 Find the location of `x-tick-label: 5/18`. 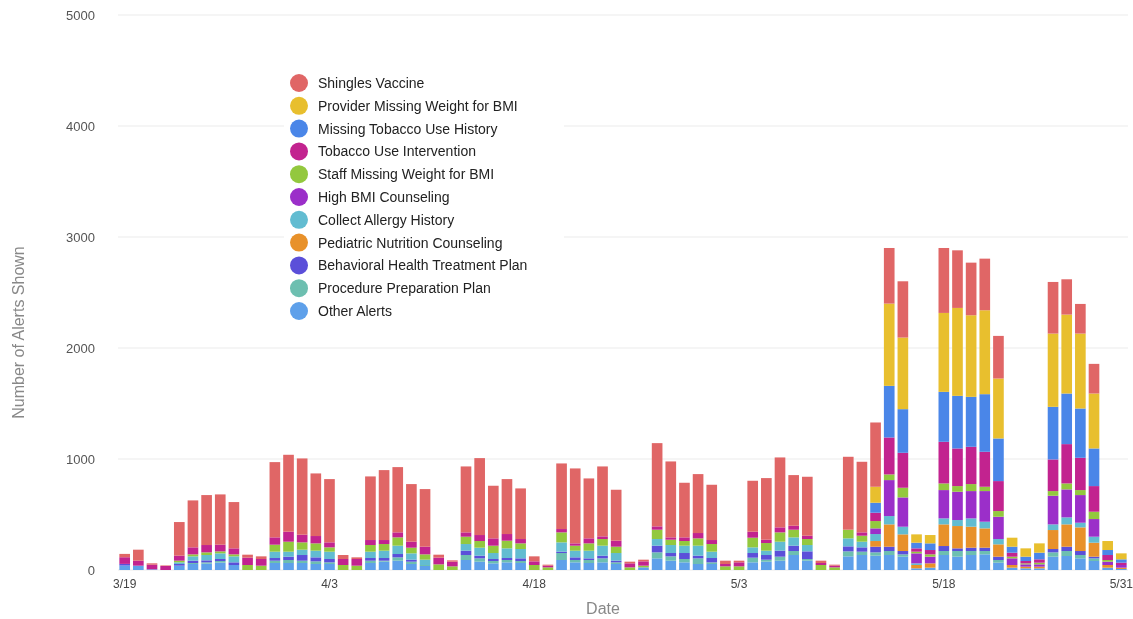

x-tick-label: 5/18 is located at coordinates (944, 584).